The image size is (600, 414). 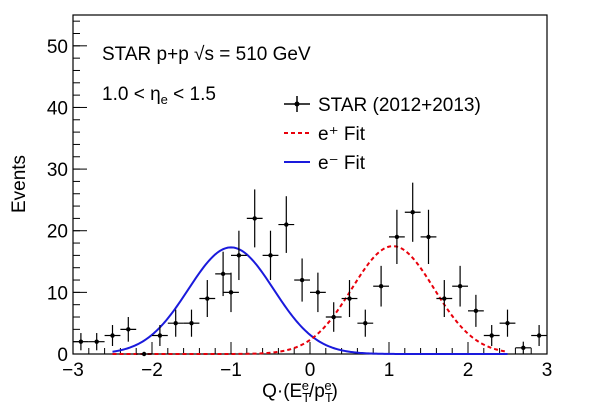 What do you see at coordinates (57, 47) in the screenshot?
I see `y-tick-label: 50` at bounding box center [57, 47].